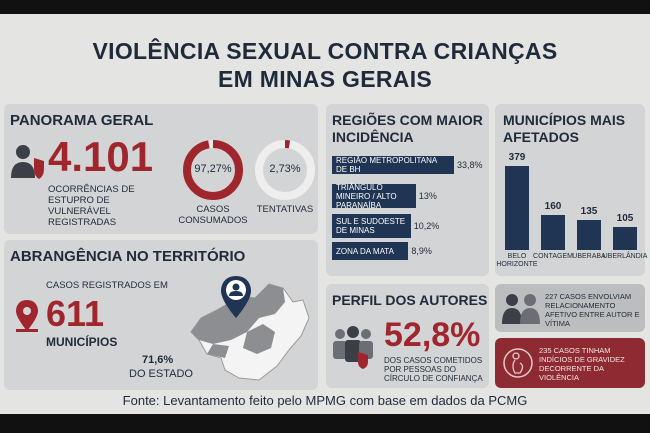  What do you see at coordinates (432, 335) in the screenshot?
I see `autores-pct: 52,8%` at bounding box center [432, 335].